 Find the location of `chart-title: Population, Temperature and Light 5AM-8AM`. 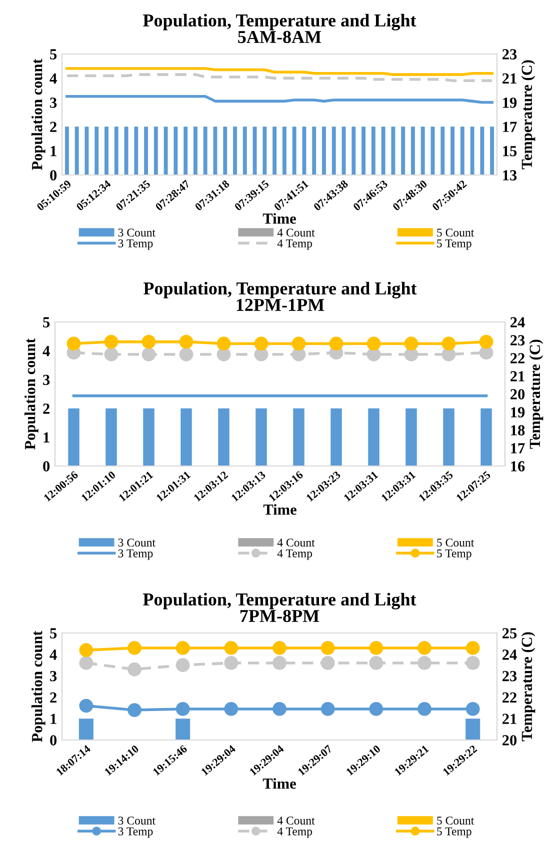

chart-title: Population, Temperature and Light 5AM-8AM is located at coordinates (279, 29).